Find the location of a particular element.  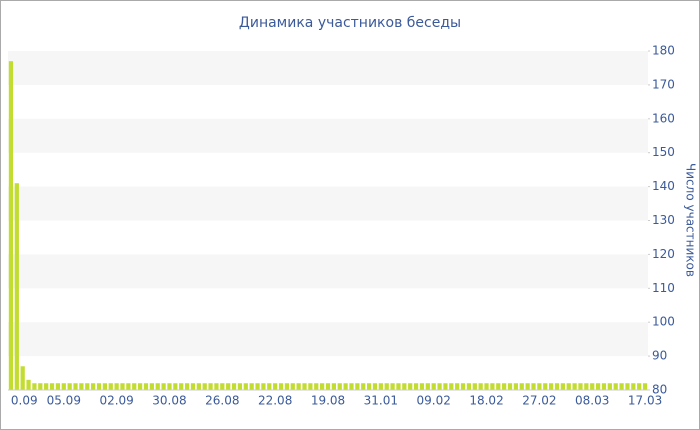

x-tick-label: 02.09 is located at coordinates (116, 401).